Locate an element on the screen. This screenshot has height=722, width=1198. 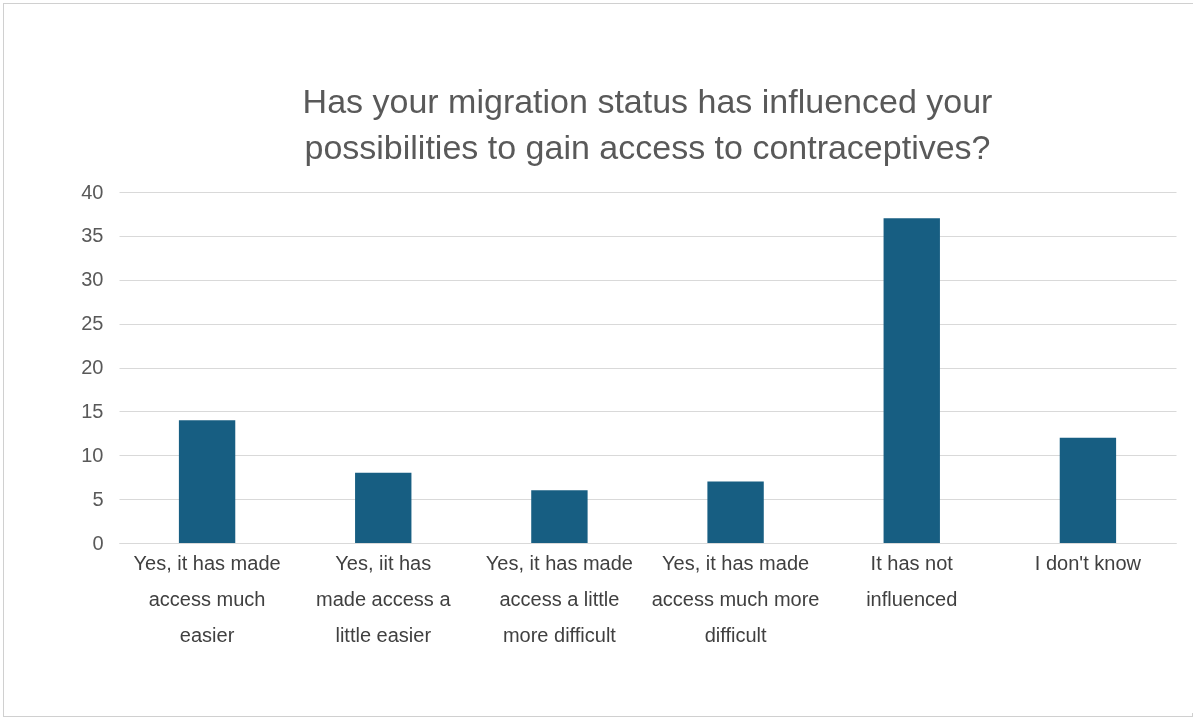
x-tick-label: Yes, it has made access much easier is located at coordinates (207, 598).